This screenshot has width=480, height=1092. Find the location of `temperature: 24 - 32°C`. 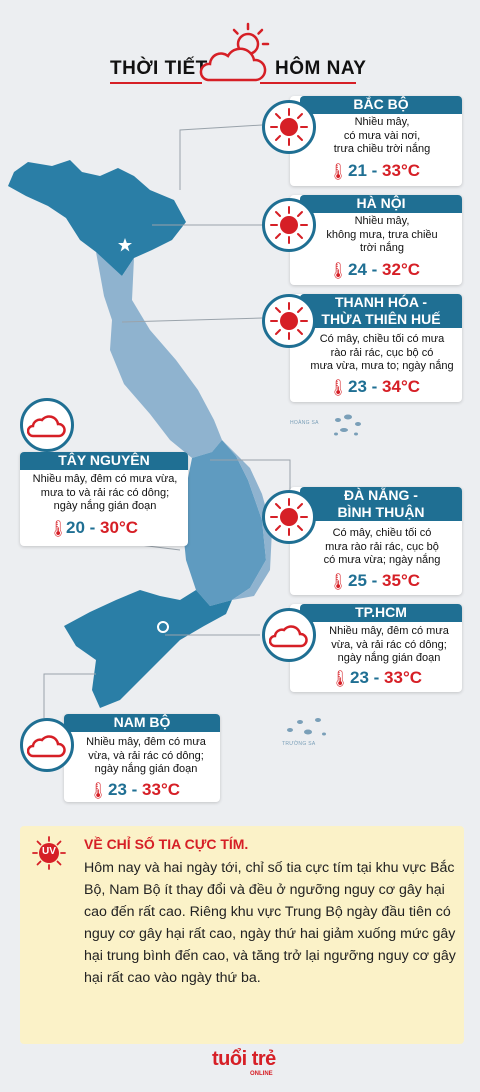

temperature: 24 - 32°C is located at coordinates (384, 269).